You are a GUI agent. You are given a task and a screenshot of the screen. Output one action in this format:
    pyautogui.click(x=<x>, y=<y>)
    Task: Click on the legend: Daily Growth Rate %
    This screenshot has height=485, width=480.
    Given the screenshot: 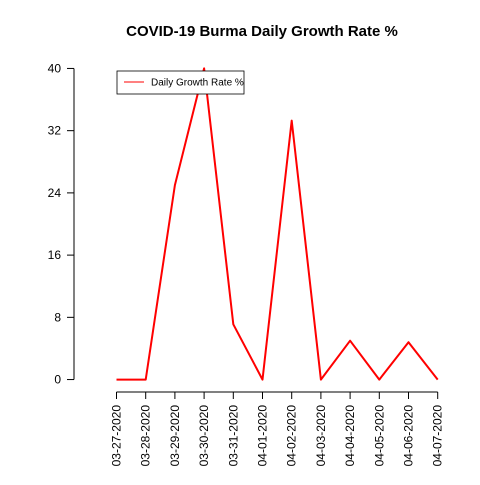 What is the action you would take?
    pyautogui.click(x=180, y=82)
    